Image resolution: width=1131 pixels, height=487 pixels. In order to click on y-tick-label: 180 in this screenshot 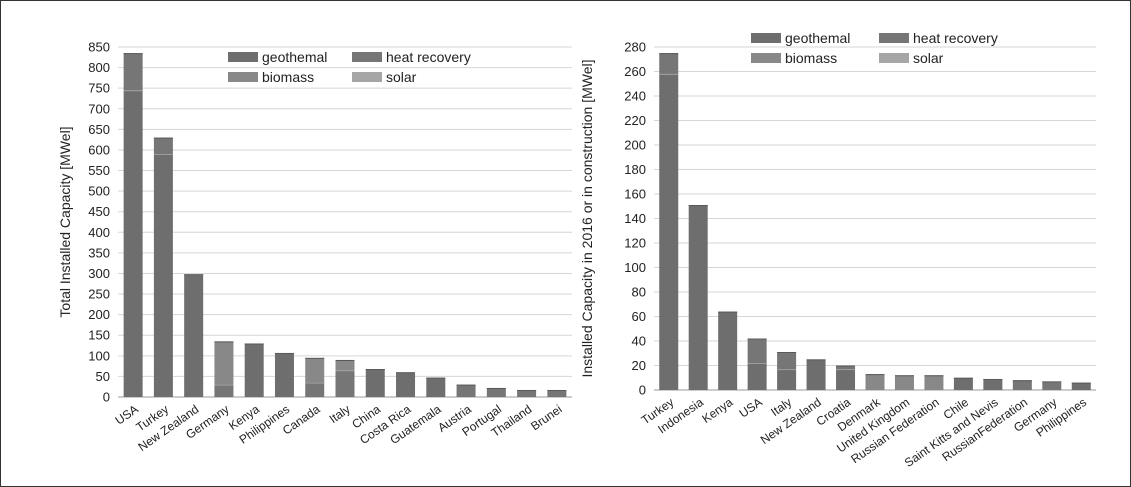, I will do `click(635, 169)`.